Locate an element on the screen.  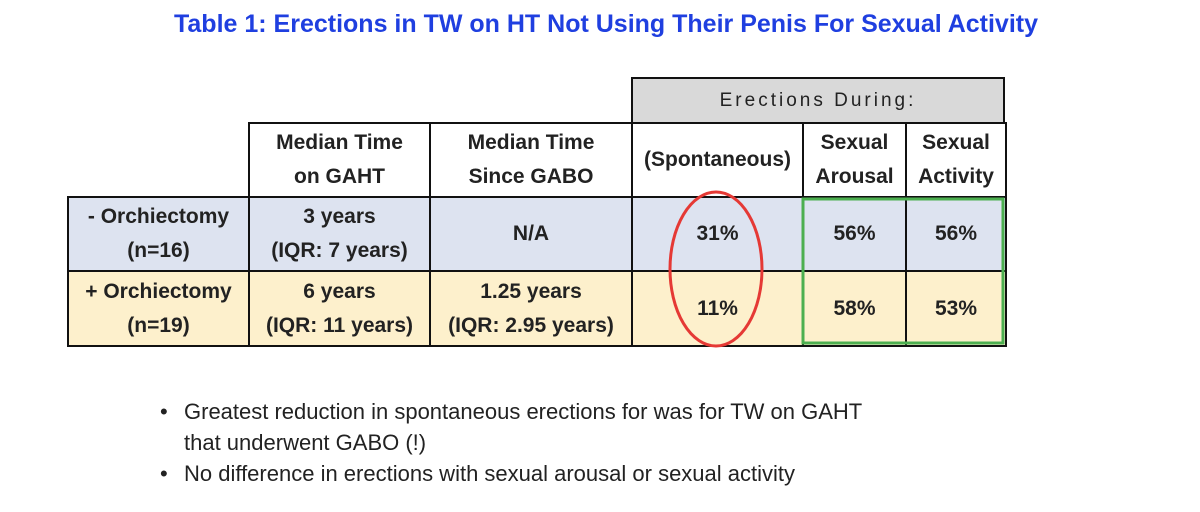
cell-line: (n=16) is located at coordinates (158, 250).